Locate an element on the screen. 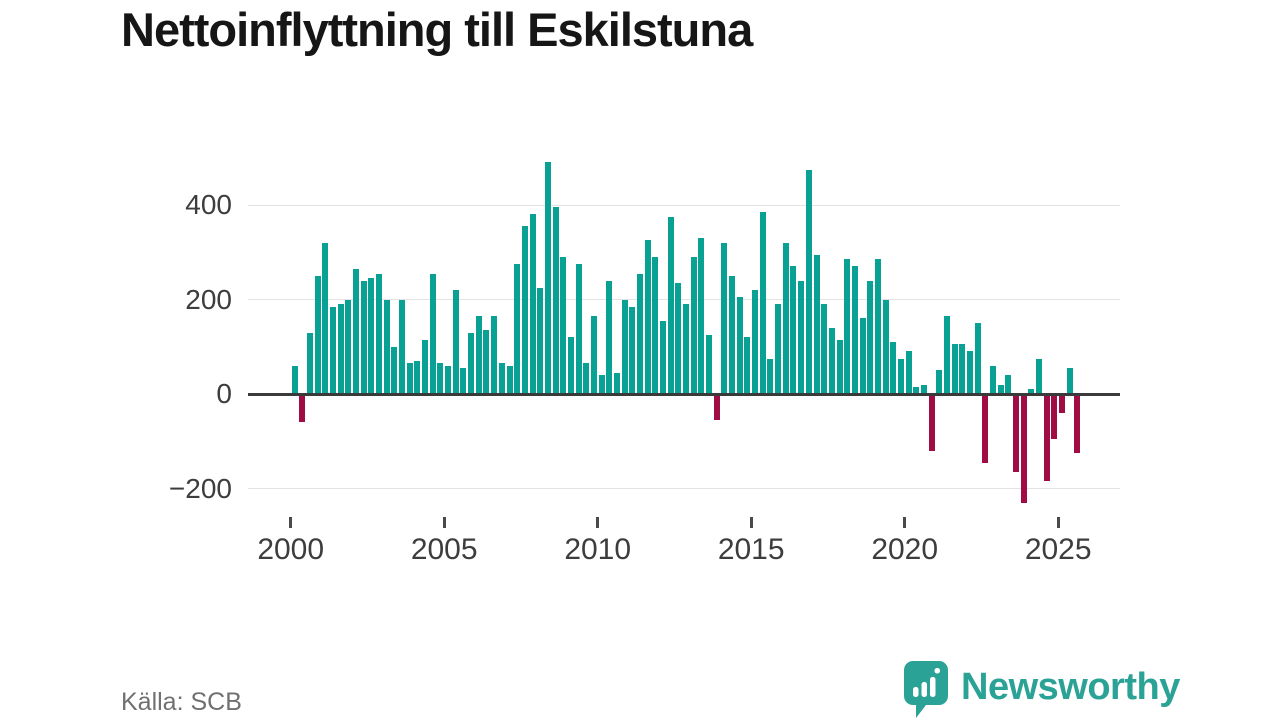 This screenshot has width=1280, height=720. x-axis-label: 2025 is located at coordinates (1058, 549).